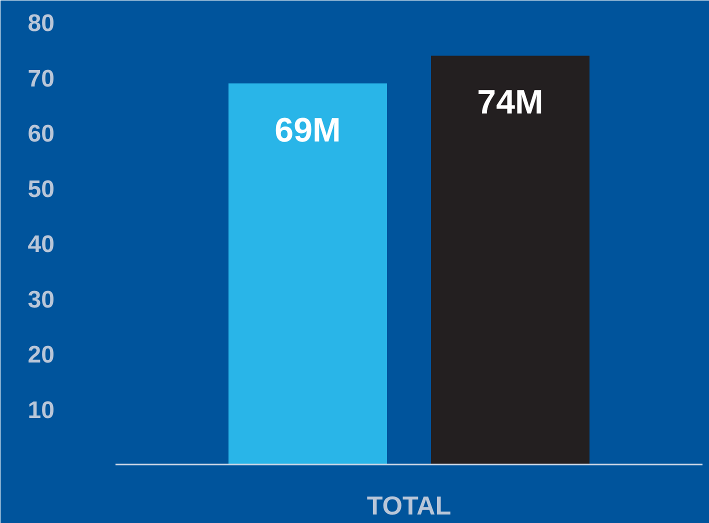  What do you see at coordinates (41, 24) in the screenshot?
I see `y-tick-label: 80` at bounding box center [41, 24].